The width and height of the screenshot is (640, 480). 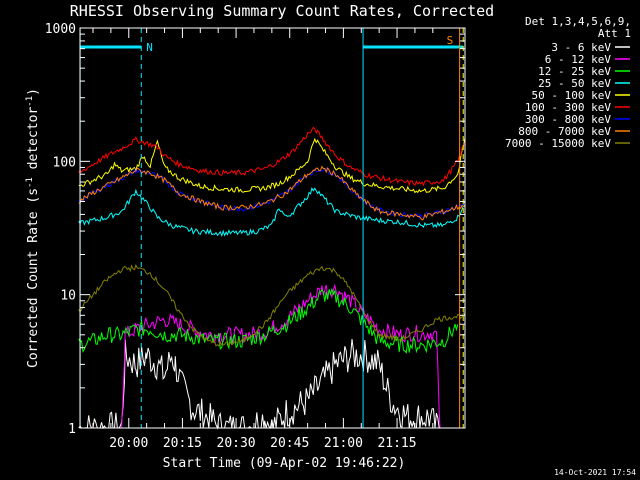 I want to click on legend-label-8: 7000 - 15000 keV, so click(x=558, y=143).